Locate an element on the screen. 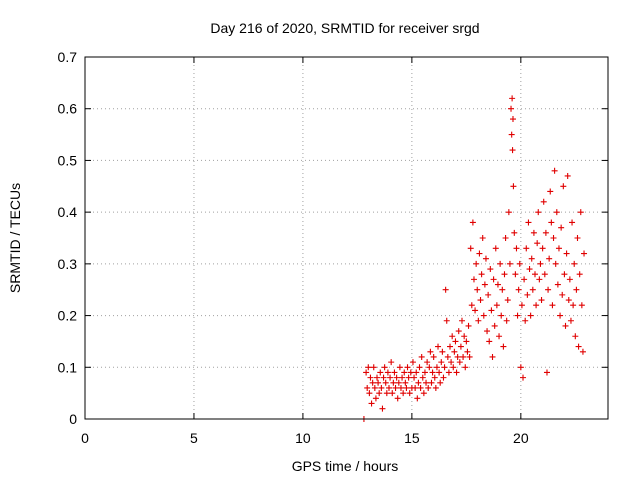 Image resolution: width=640 pixels, height=480 pixels. y-tick-label: 0.7 is located at coordinates (68, 57).